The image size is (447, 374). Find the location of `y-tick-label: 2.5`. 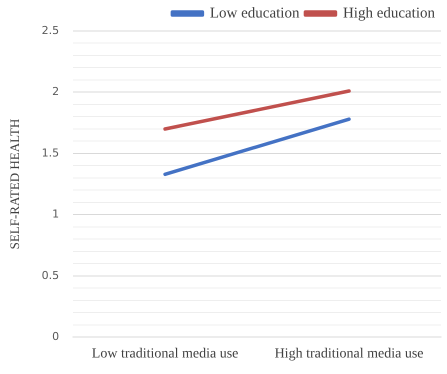

y-tick-label: 2.5 is located at coordinates (51, 30).